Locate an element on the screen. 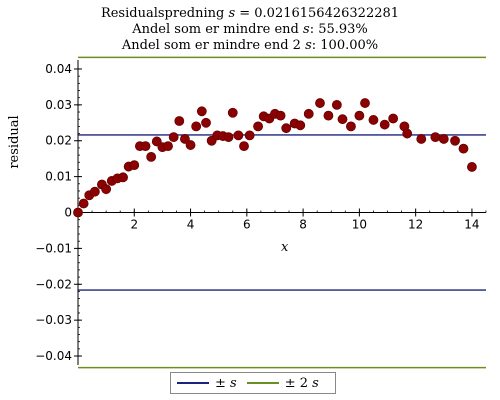  x-tick-label: 14 is located at coordinates (471, 225).